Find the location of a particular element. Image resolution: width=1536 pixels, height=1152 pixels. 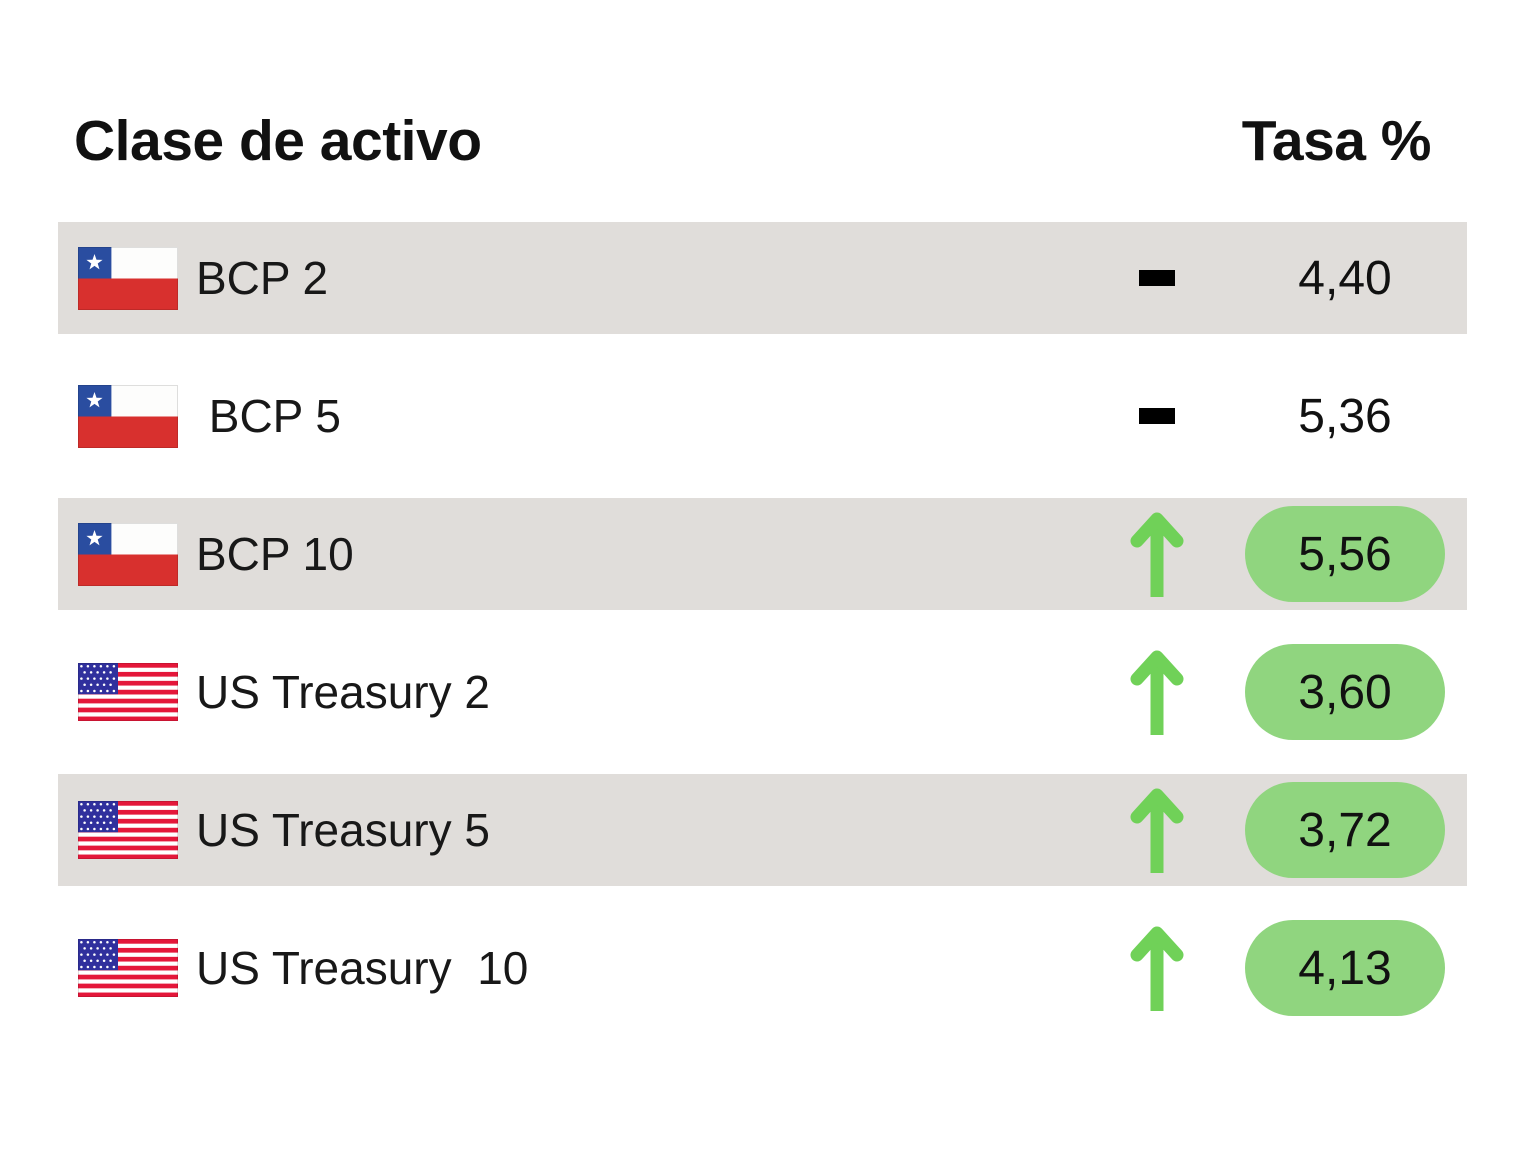

rate-value: 5,56 is located at coordinates (1345, 554).